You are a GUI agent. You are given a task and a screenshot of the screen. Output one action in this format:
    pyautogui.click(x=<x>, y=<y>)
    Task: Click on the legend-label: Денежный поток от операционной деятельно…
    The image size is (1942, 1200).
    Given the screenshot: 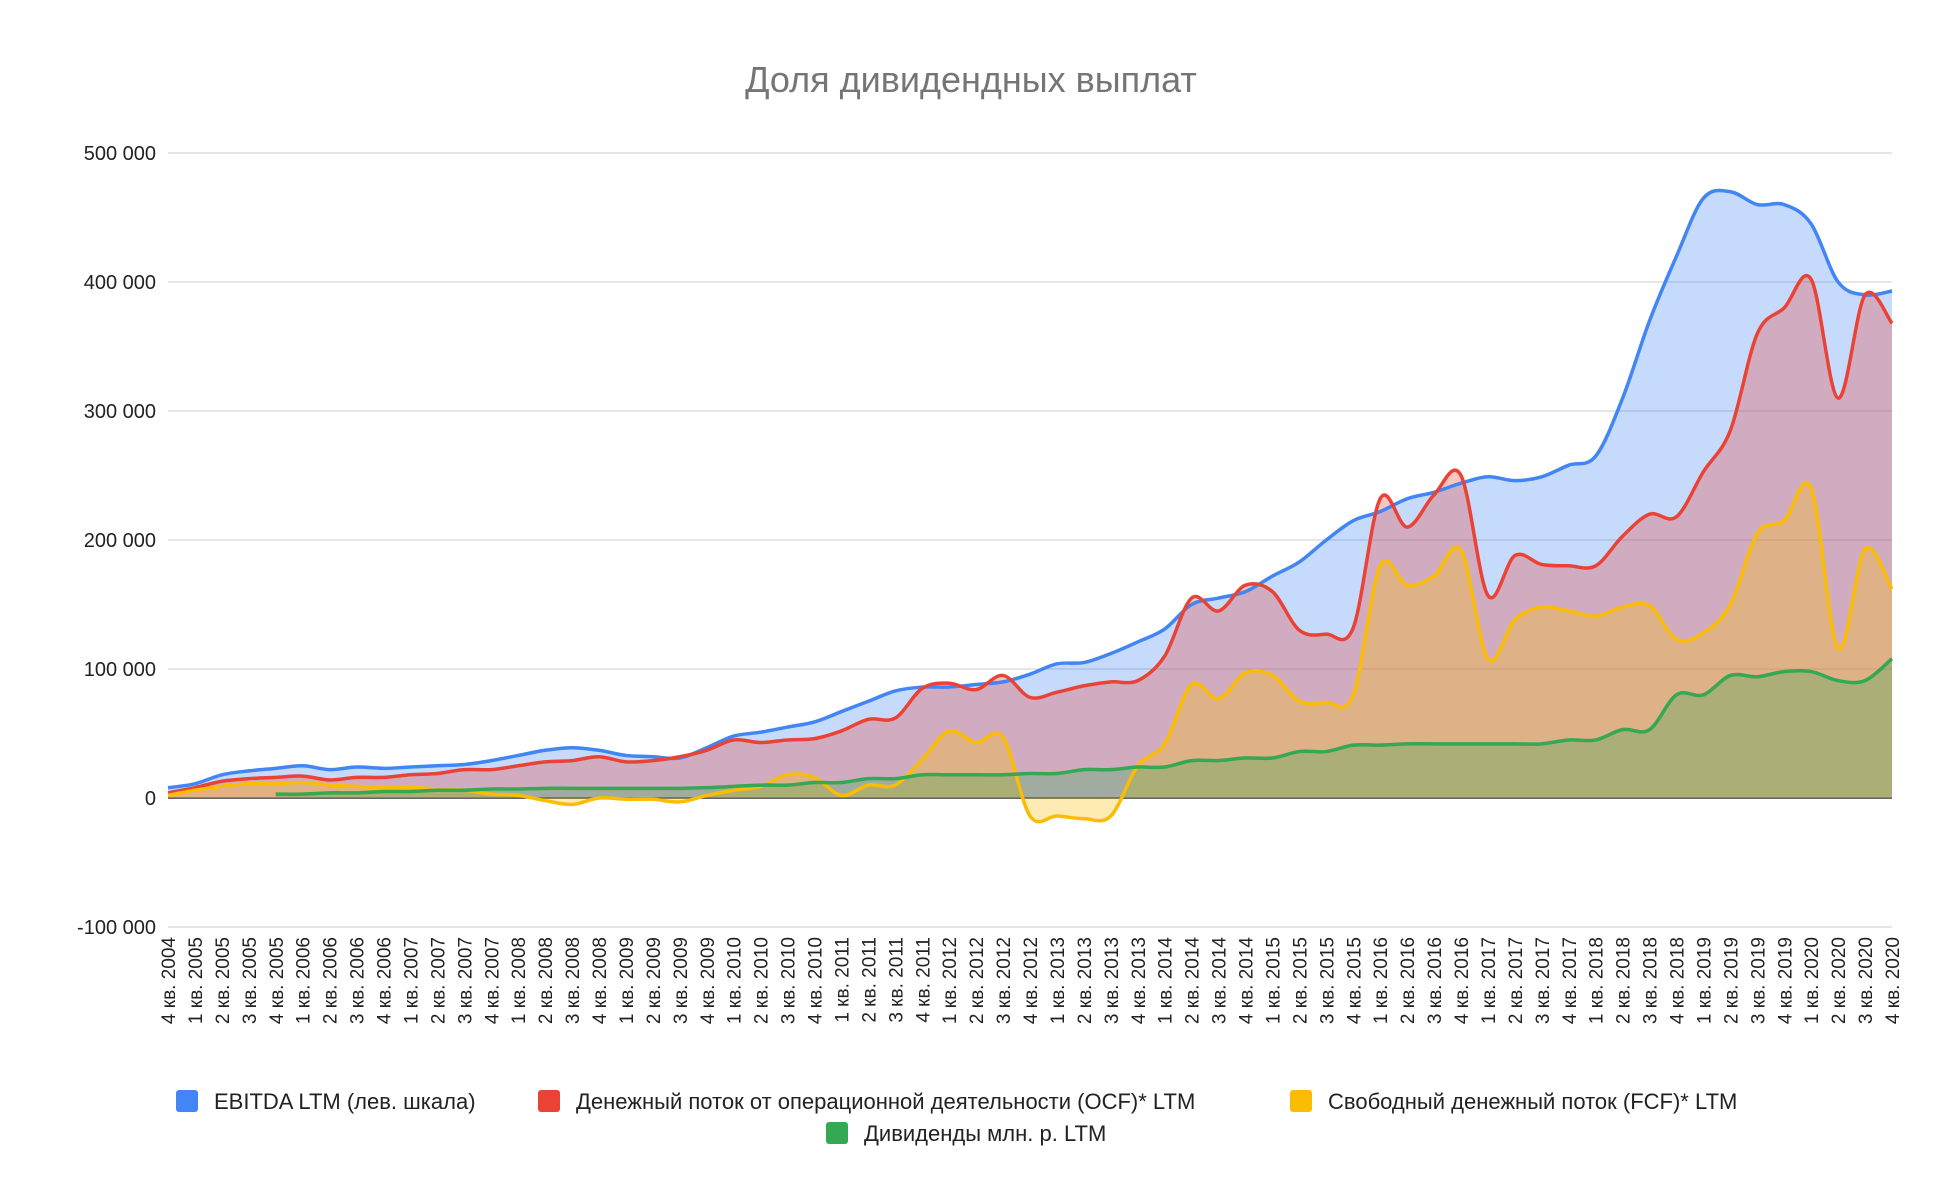 What is the action you would take?
    pyautogui.click(x=885, y=1101)
    